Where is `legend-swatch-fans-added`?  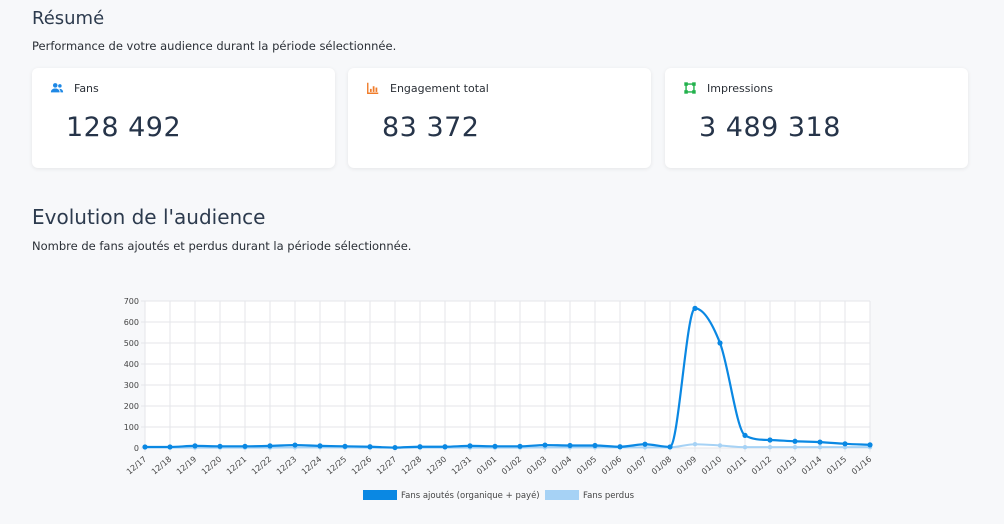 legend-swatch-fans-added is located at coordinates (380, 495).